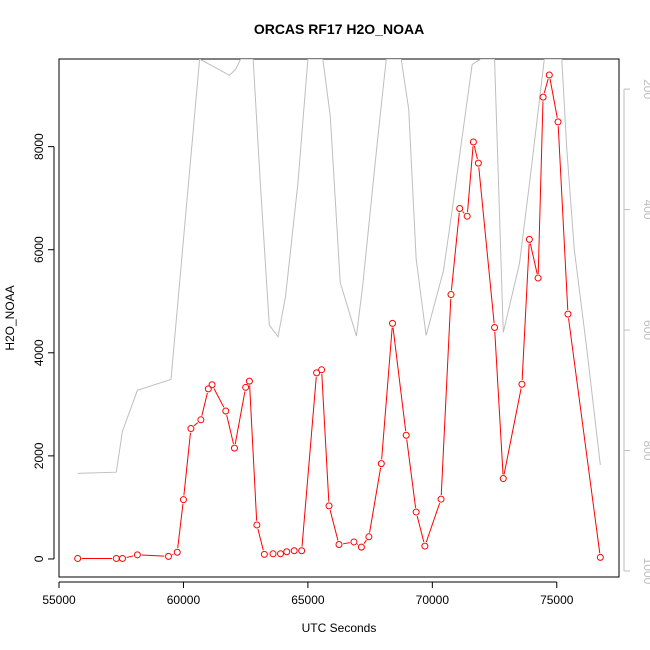  What do you see at coordinates (308, 600) in the screenshot?
I see `x-tick-label: 65000` at bounding box center [308, 600].